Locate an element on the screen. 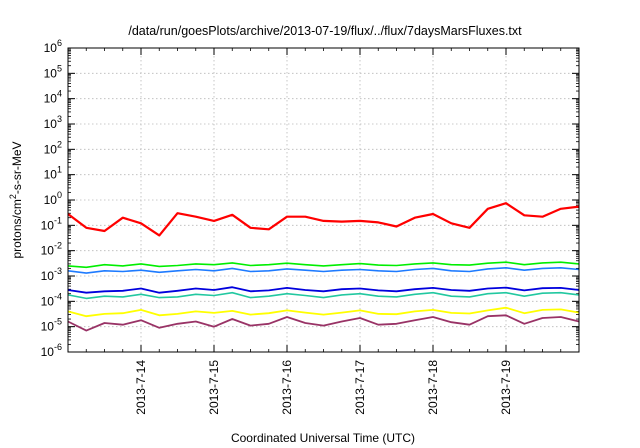  y-axis-label: protons/cm2-s-sr-MeV is located at coordinates (16, 199).